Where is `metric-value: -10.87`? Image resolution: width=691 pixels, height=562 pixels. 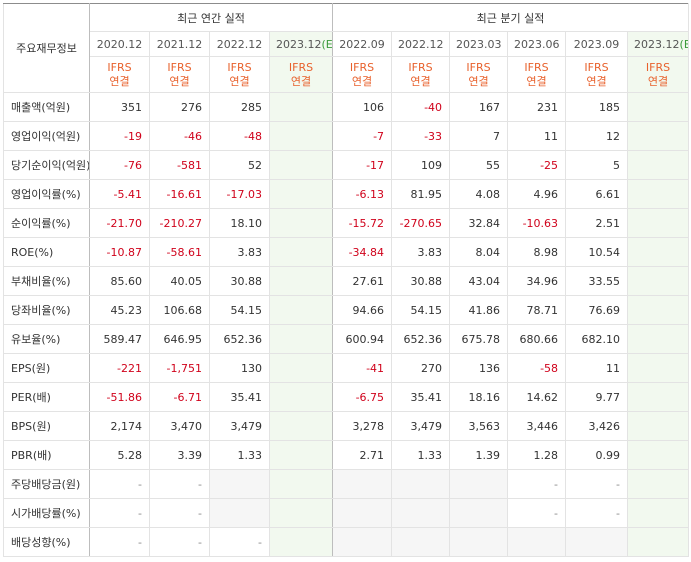
metric-value: -10.87 is located at coordinates (119, 252).